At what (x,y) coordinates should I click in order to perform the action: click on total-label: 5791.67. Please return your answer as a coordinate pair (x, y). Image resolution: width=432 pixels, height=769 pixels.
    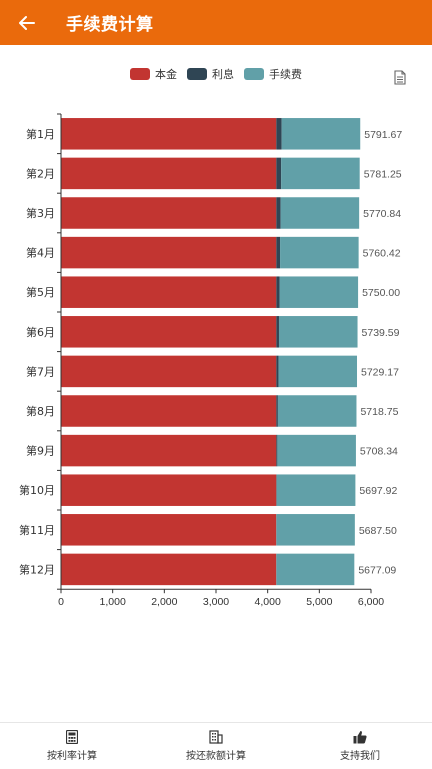
    Looking at the image, I should click on (383, 135).